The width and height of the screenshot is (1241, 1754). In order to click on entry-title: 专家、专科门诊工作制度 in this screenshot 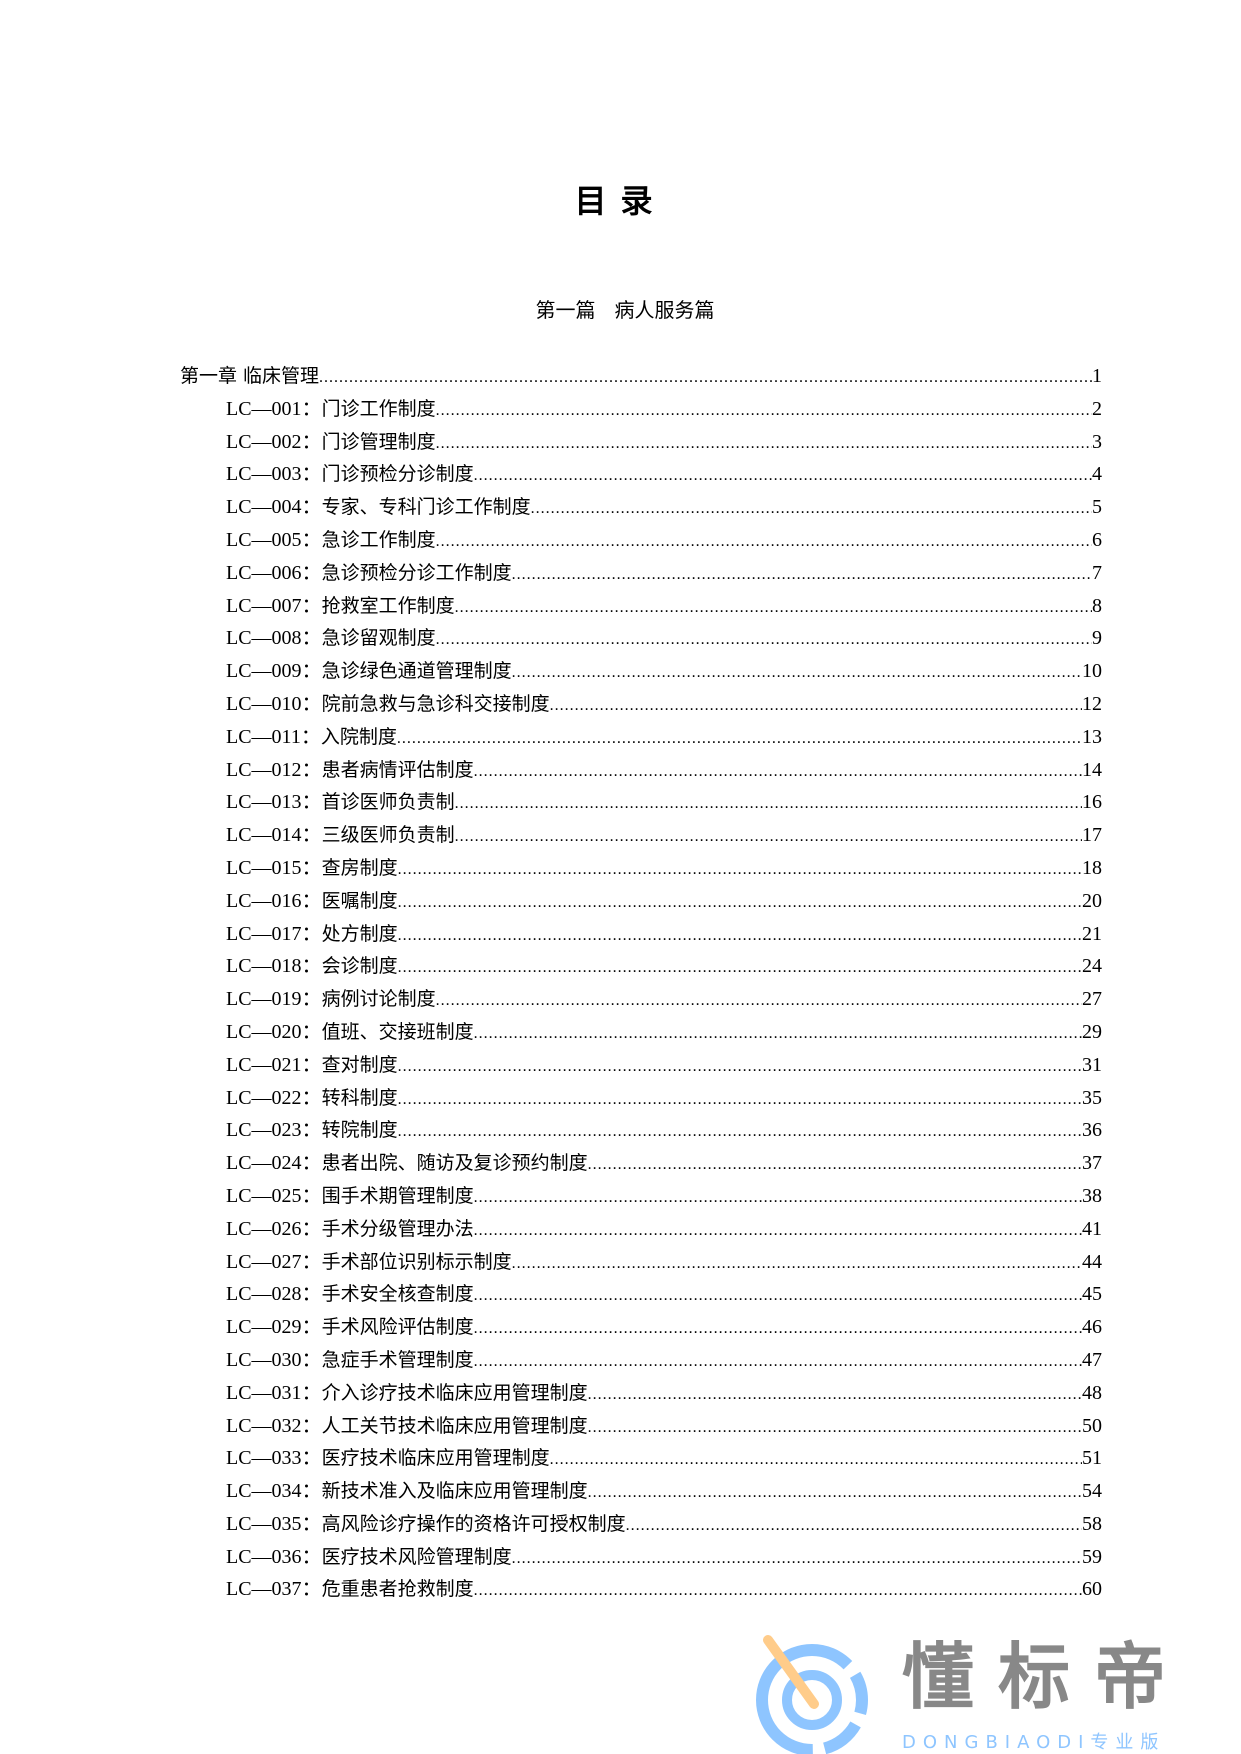, I will do `click(426, 507)`.